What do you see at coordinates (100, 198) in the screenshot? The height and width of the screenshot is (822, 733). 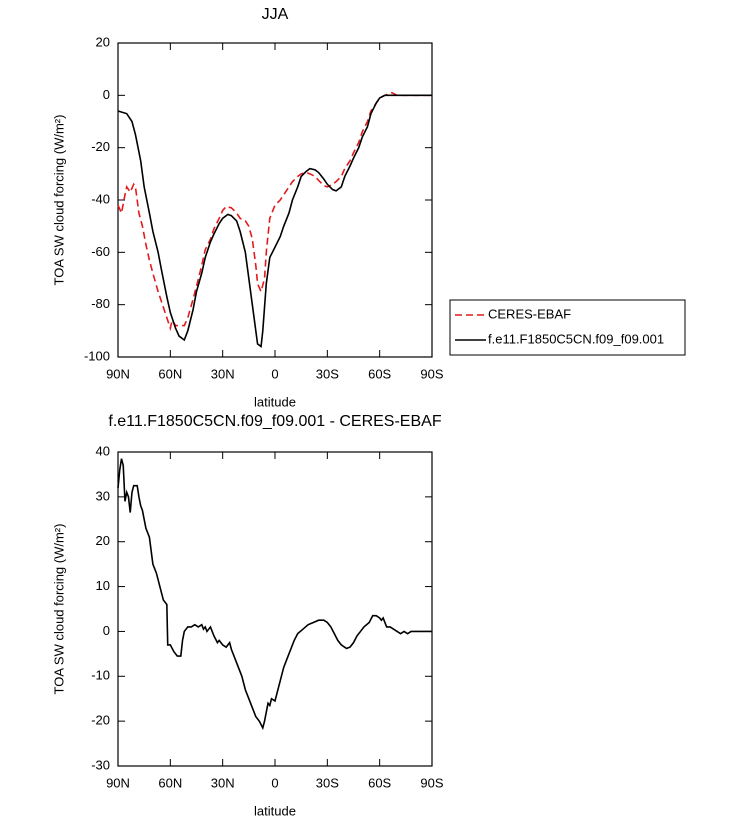 I see `y-tick-label: -40` at bounding box center [100, 198].